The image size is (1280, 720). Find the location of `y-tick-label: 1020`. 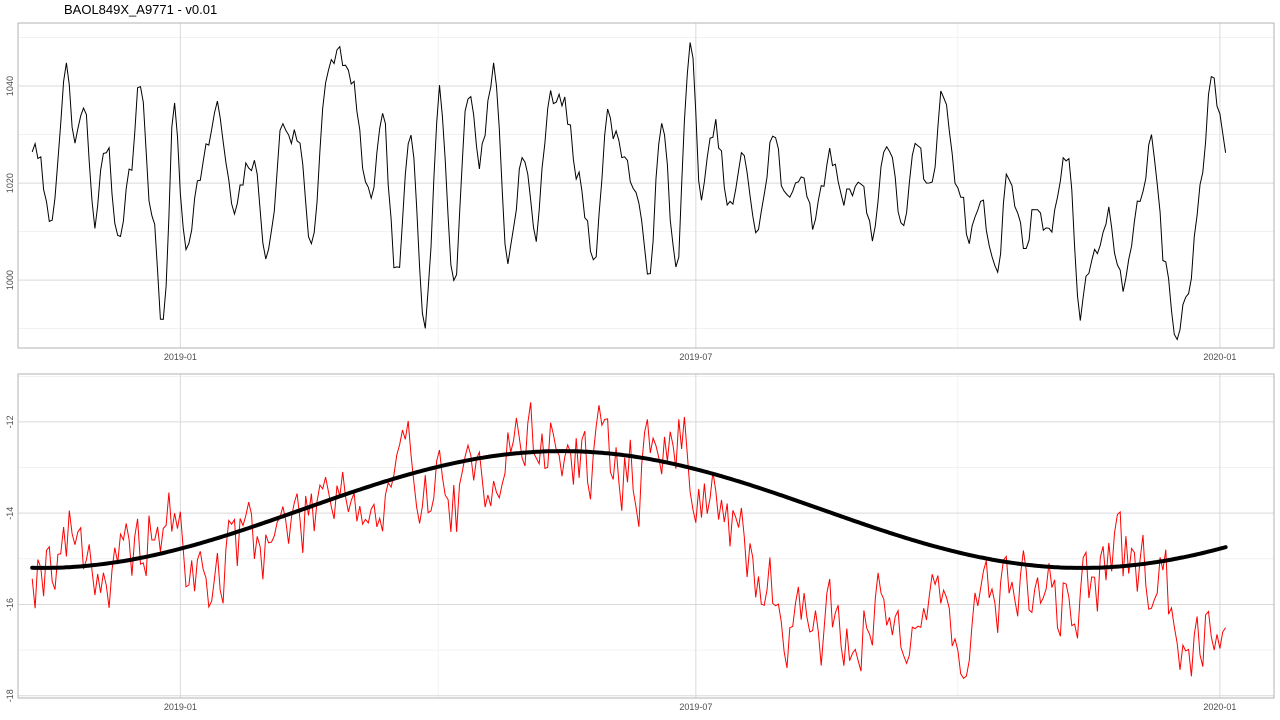

y-tick-label: 1020 is located at coordinates (10, 183).